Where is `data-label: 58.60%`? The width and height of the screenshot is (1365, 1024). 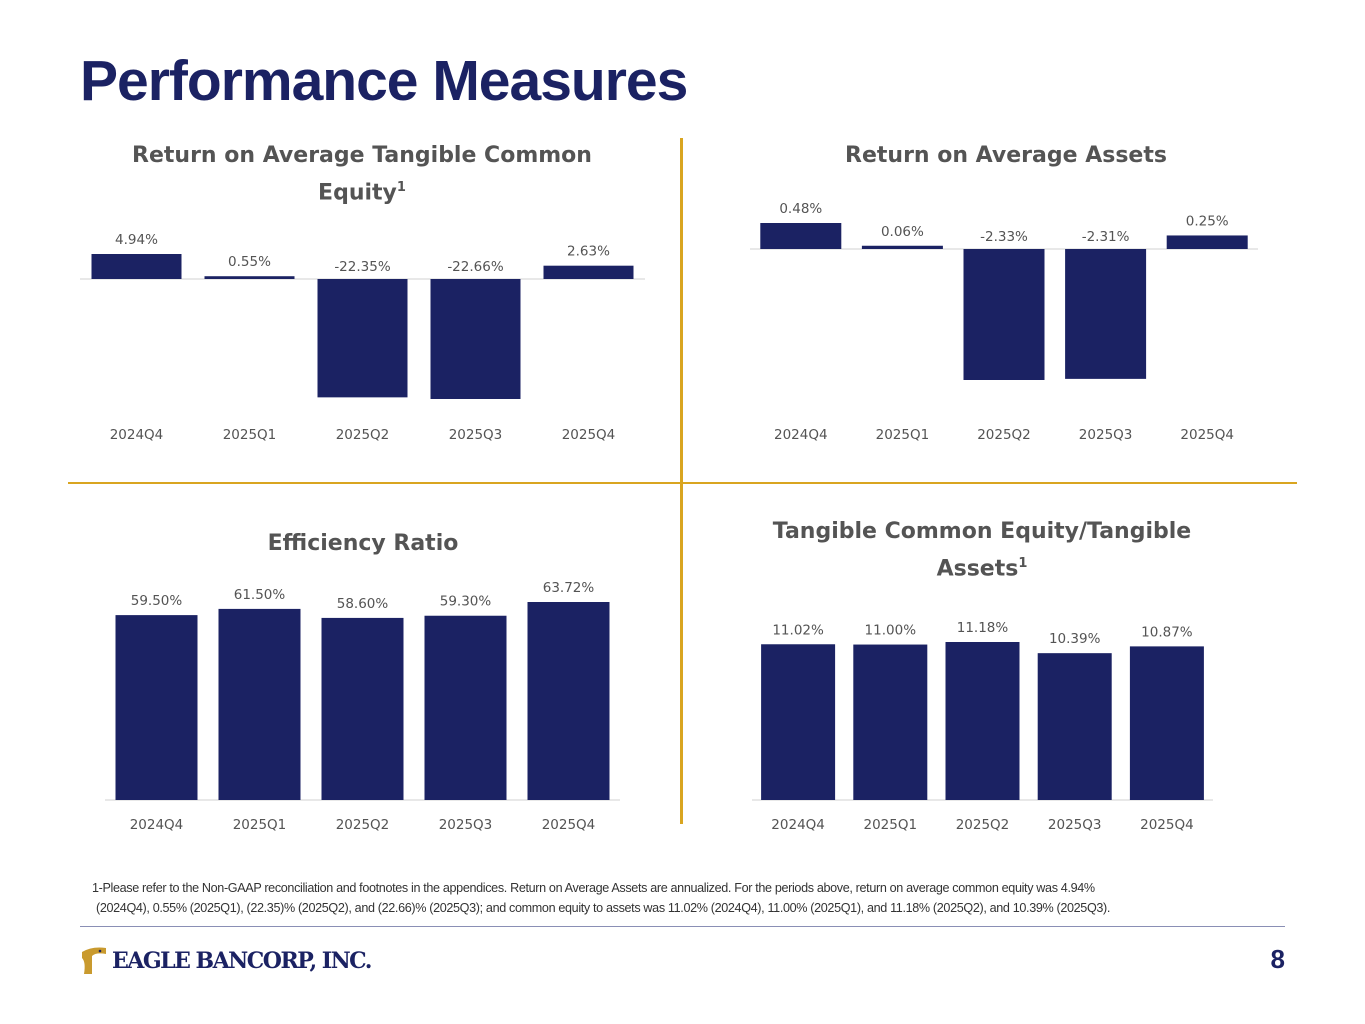
data-label: 58.60% is located at coordinates (363, 604).